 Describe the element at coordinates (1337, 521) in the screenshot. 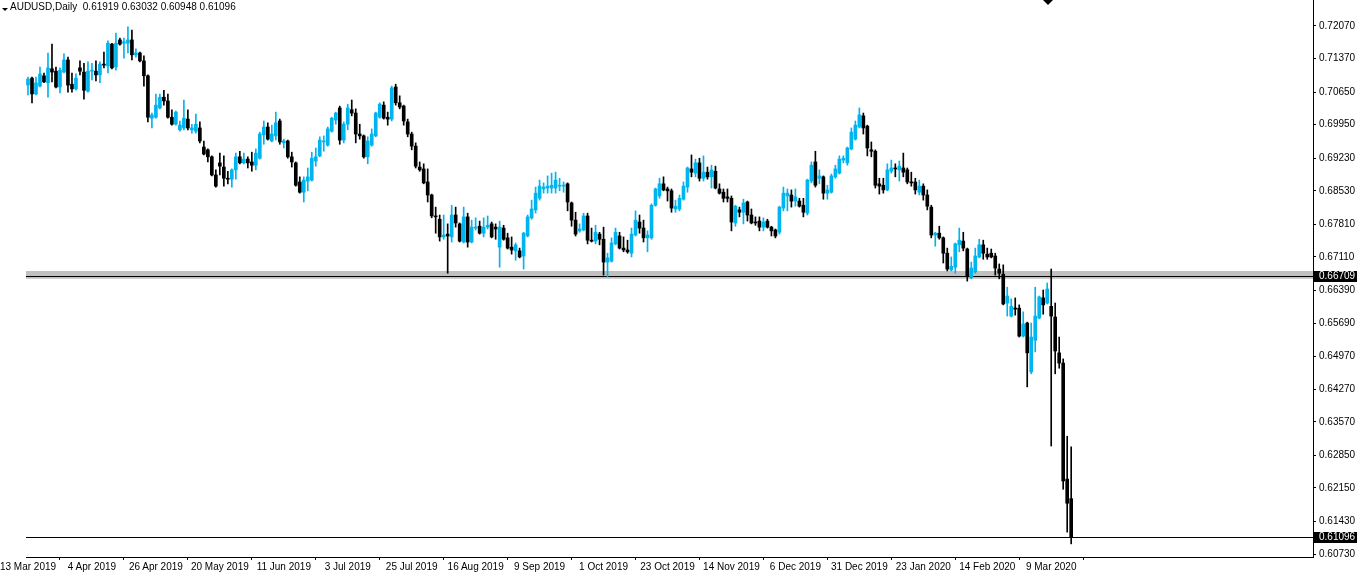

I see `y-tick-label: 0.61430` at that location.